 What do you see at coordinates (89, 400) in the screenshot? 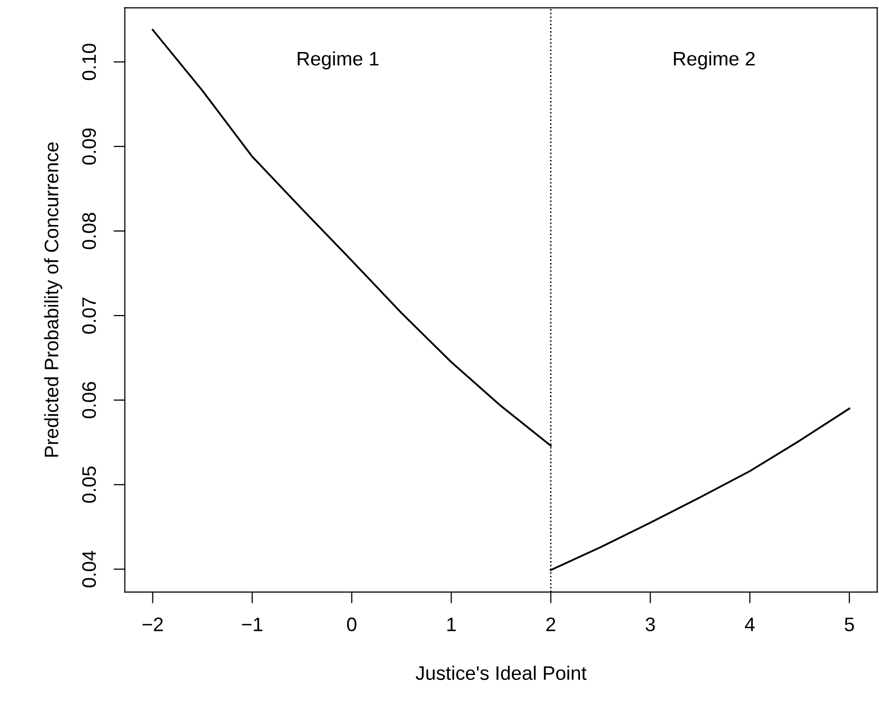
I see `y-tick-label: 0.06` at bounding box center [89, 400].